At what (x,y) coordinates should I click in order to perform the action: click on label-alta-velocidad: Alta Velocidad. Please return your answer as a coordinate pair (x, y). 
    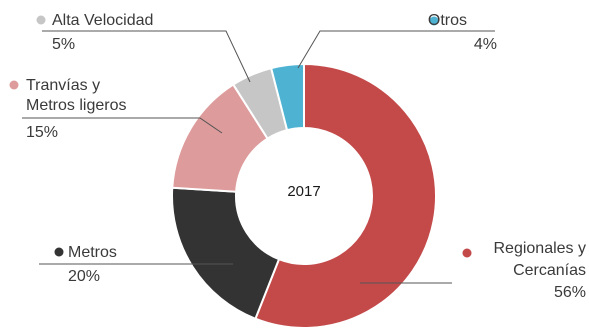
    Looking at the image, I should click on (102, 20).